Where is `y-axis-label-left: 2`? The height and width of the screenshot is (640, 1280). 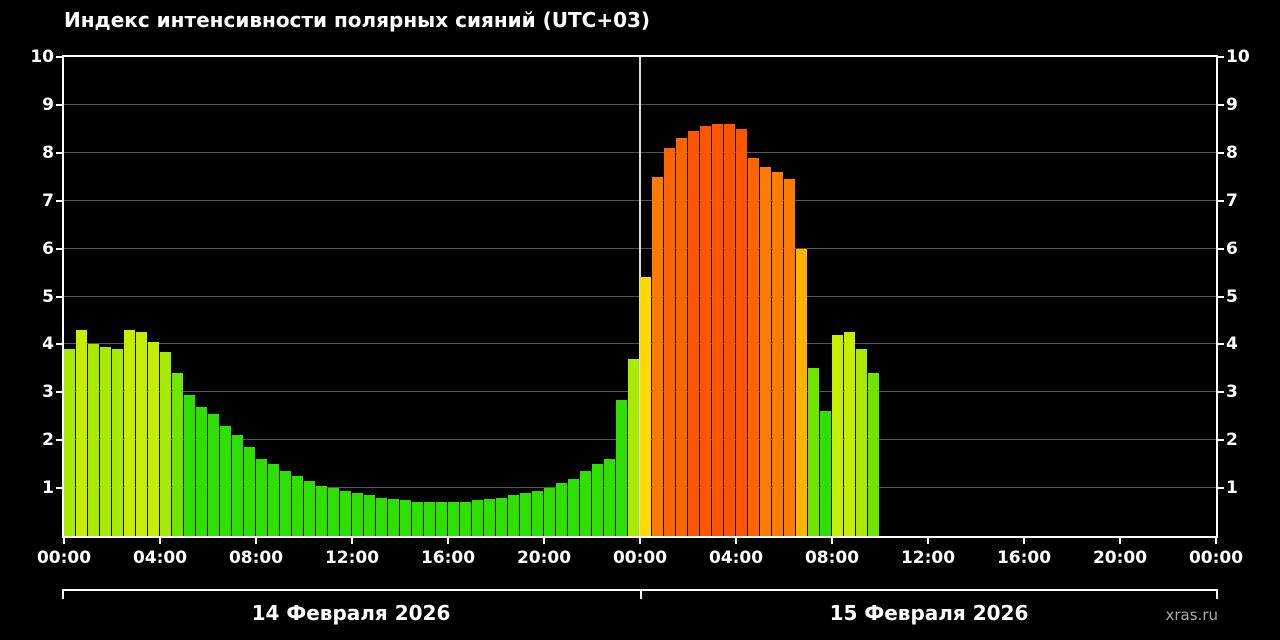
y-axis-label-left: 2 is located at coordinates (48, 440).